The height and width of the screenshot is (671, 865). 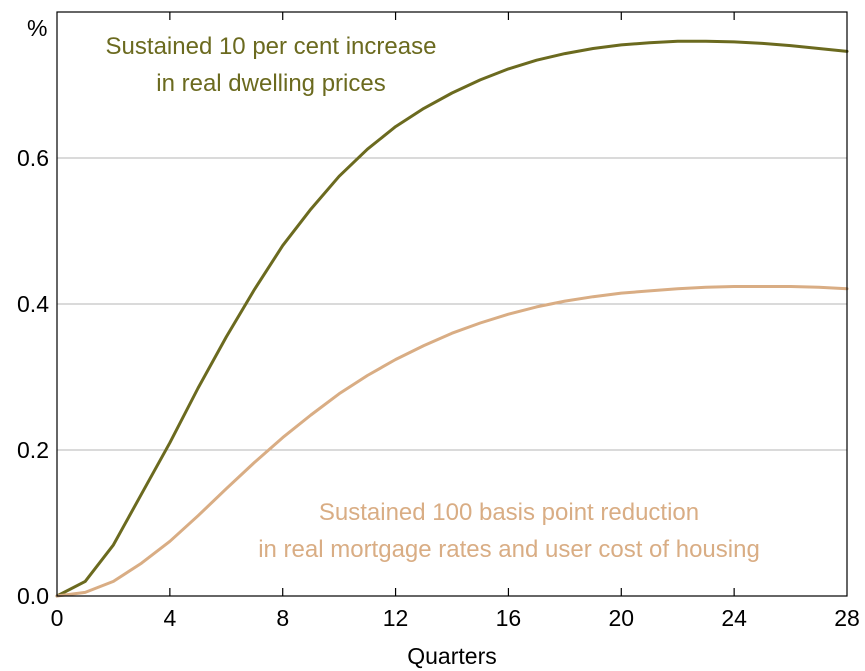 I want to click on y-tick-label: 0.0, so click(x=33, y=596).